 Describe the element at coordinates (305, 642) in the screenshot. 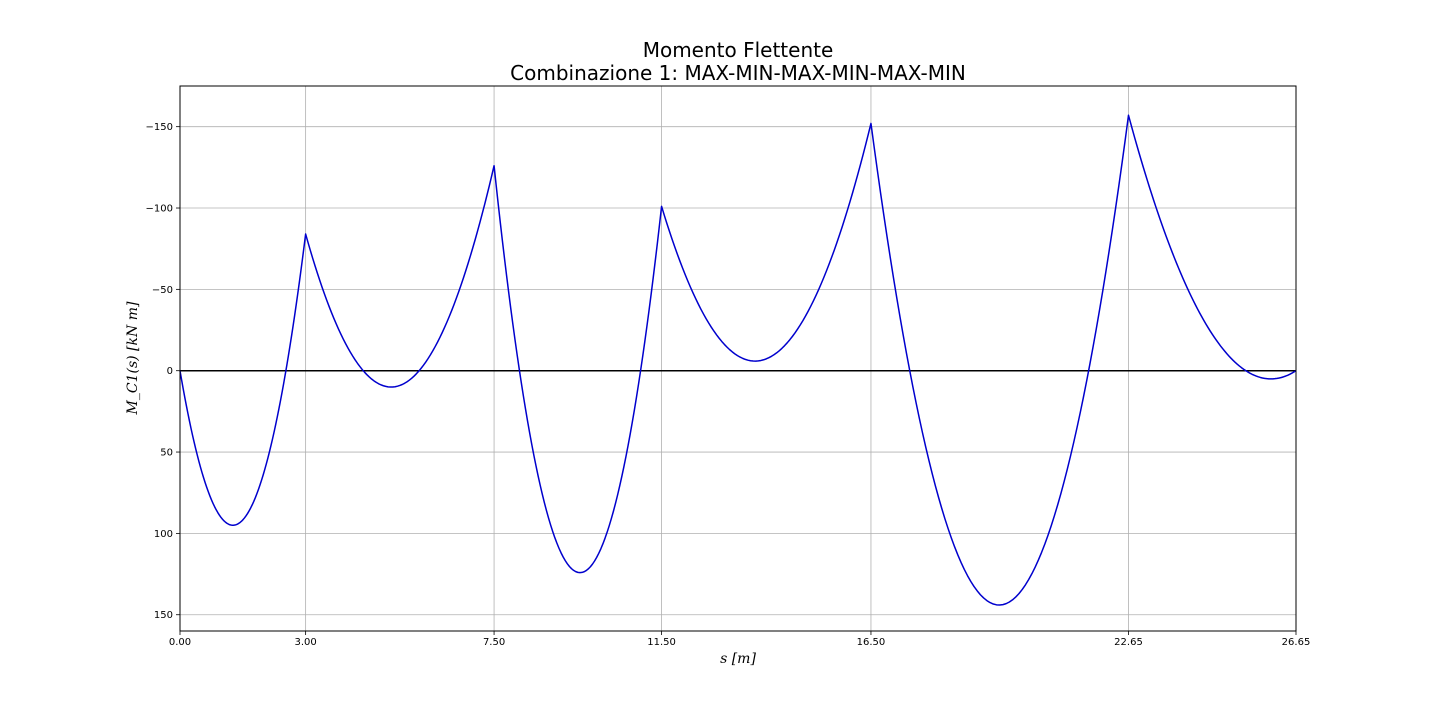

I see `x-tick-label: 3.00` at that location.